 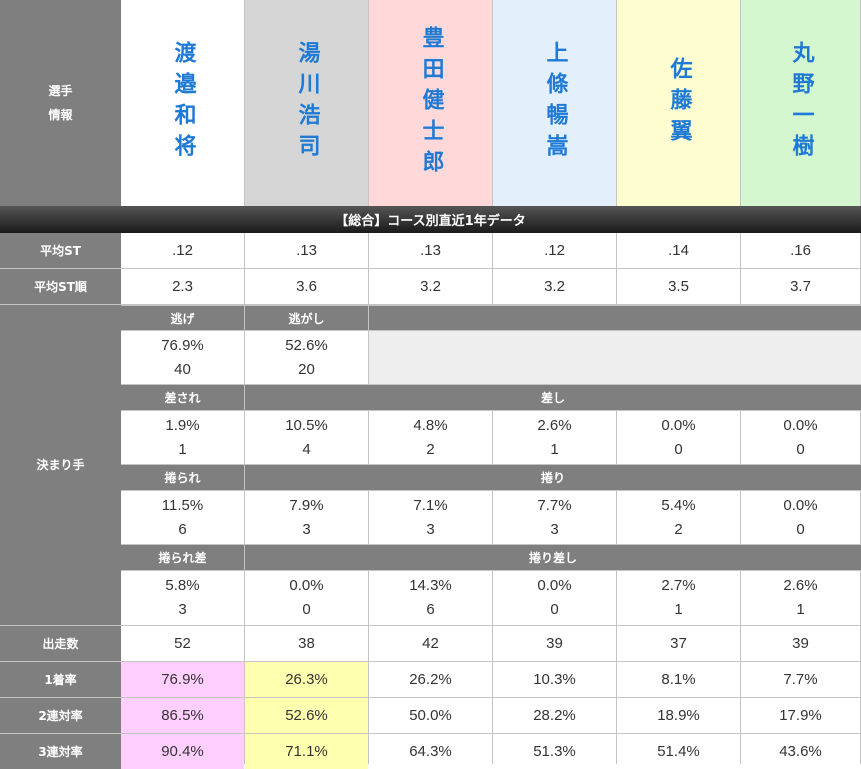 What do you see at coordinates (306, 715) in the screenshot?
I see `top2_rate-value: 52.6%` at bounding box center [306, 715].